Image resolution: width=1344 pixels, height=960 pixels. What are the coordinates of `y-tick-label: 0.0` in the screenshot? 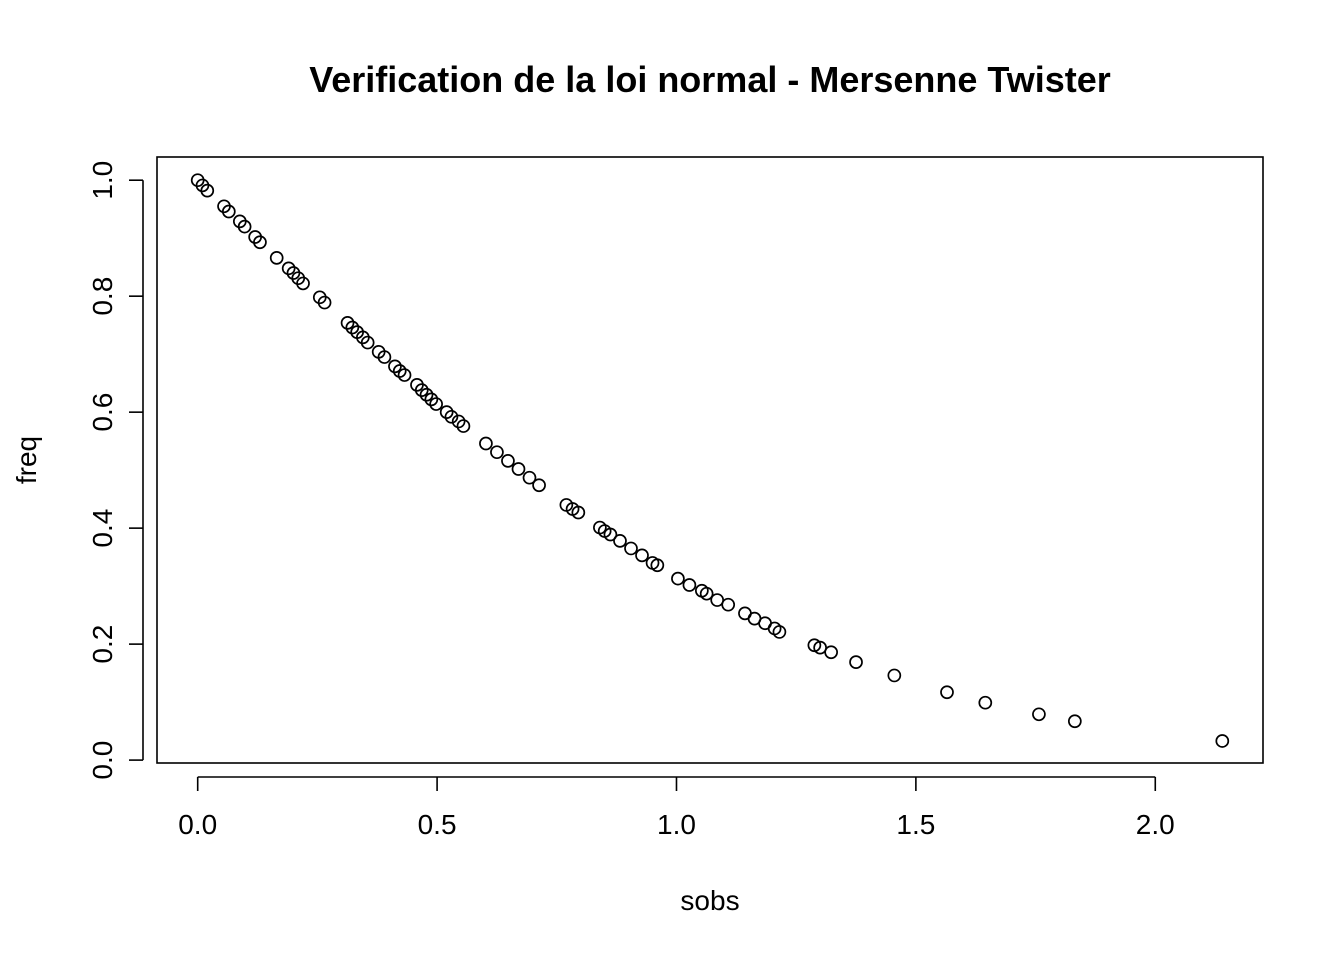 It's located at (102, 760).